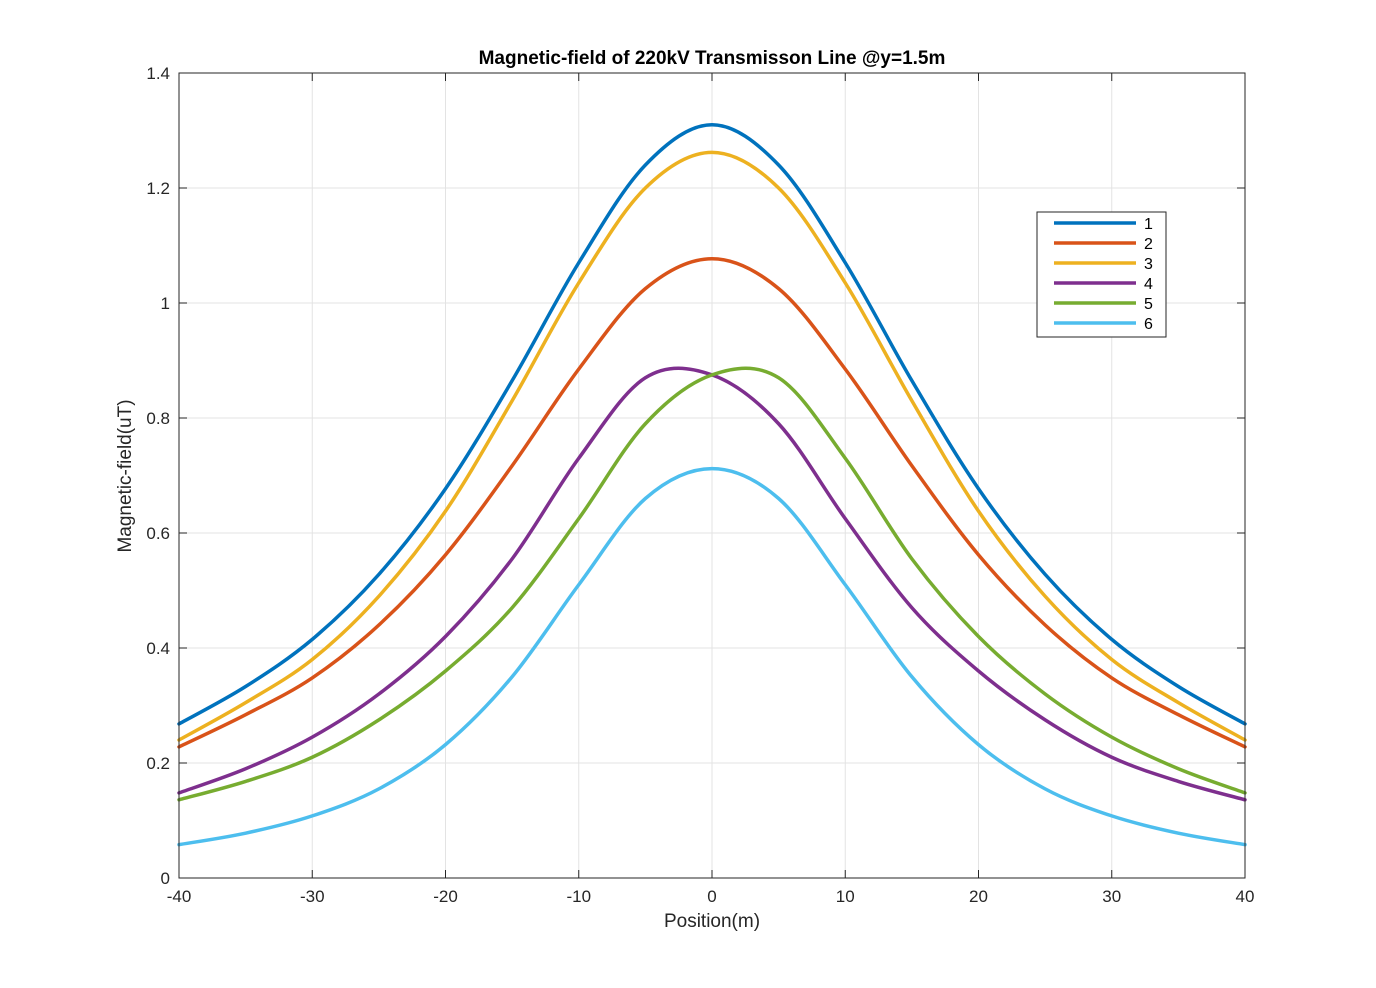 The width and height of the screenshot is (1376, 988). I want to click on x-axis-label: Position(m), so click(712, 921).